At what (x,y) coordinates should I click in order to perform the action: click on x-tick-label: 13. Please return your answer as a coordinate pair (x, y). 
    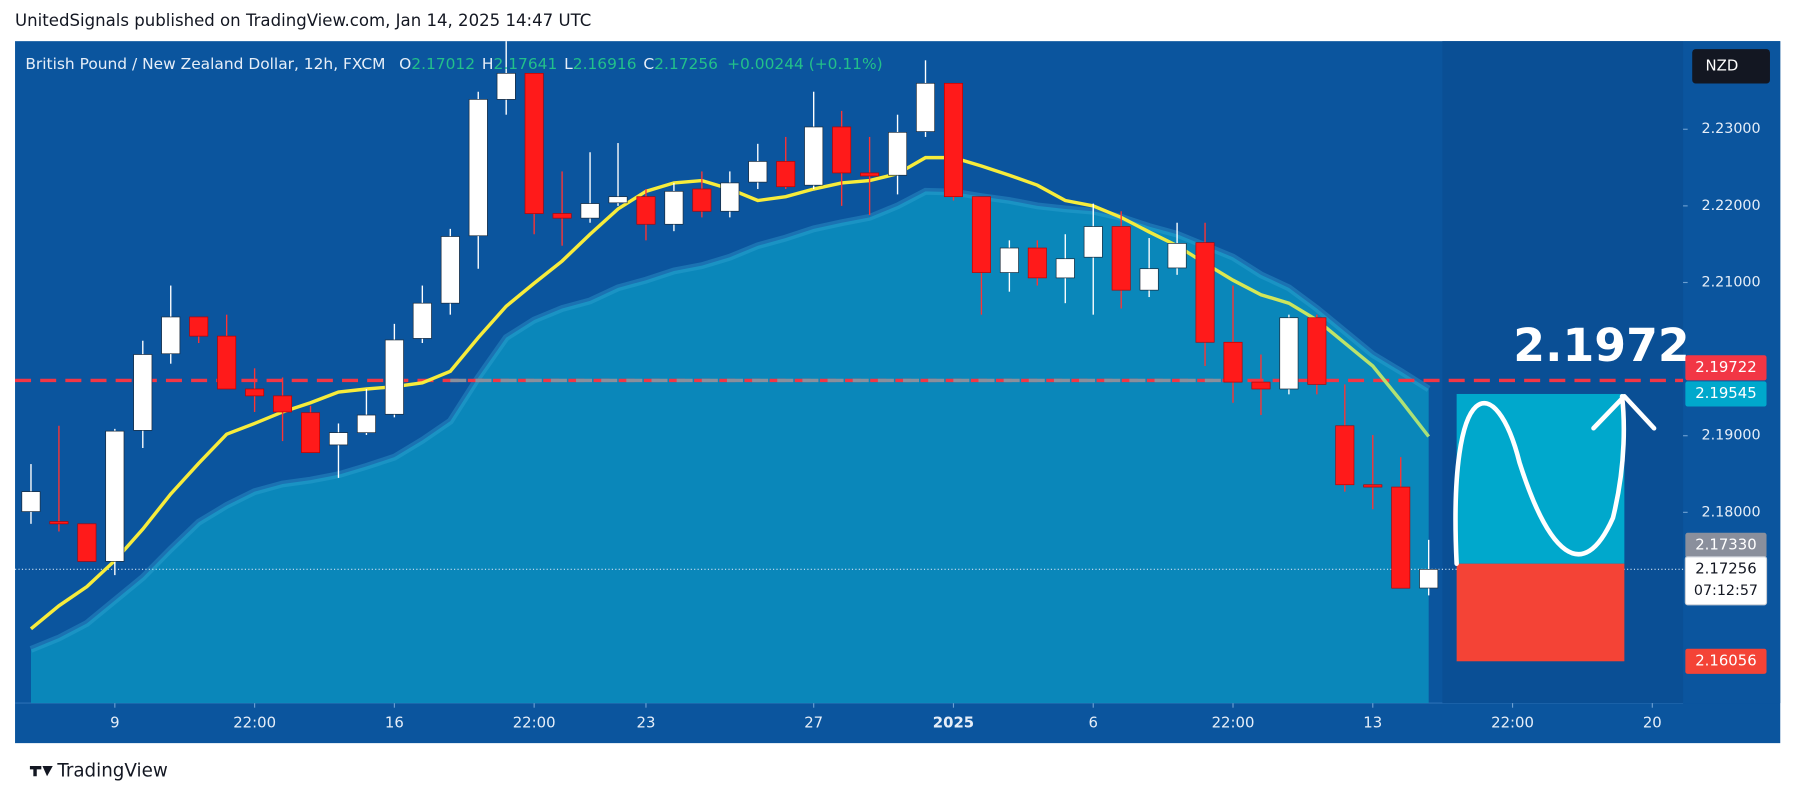
    Looking at the image, I should click on (1372, 723).